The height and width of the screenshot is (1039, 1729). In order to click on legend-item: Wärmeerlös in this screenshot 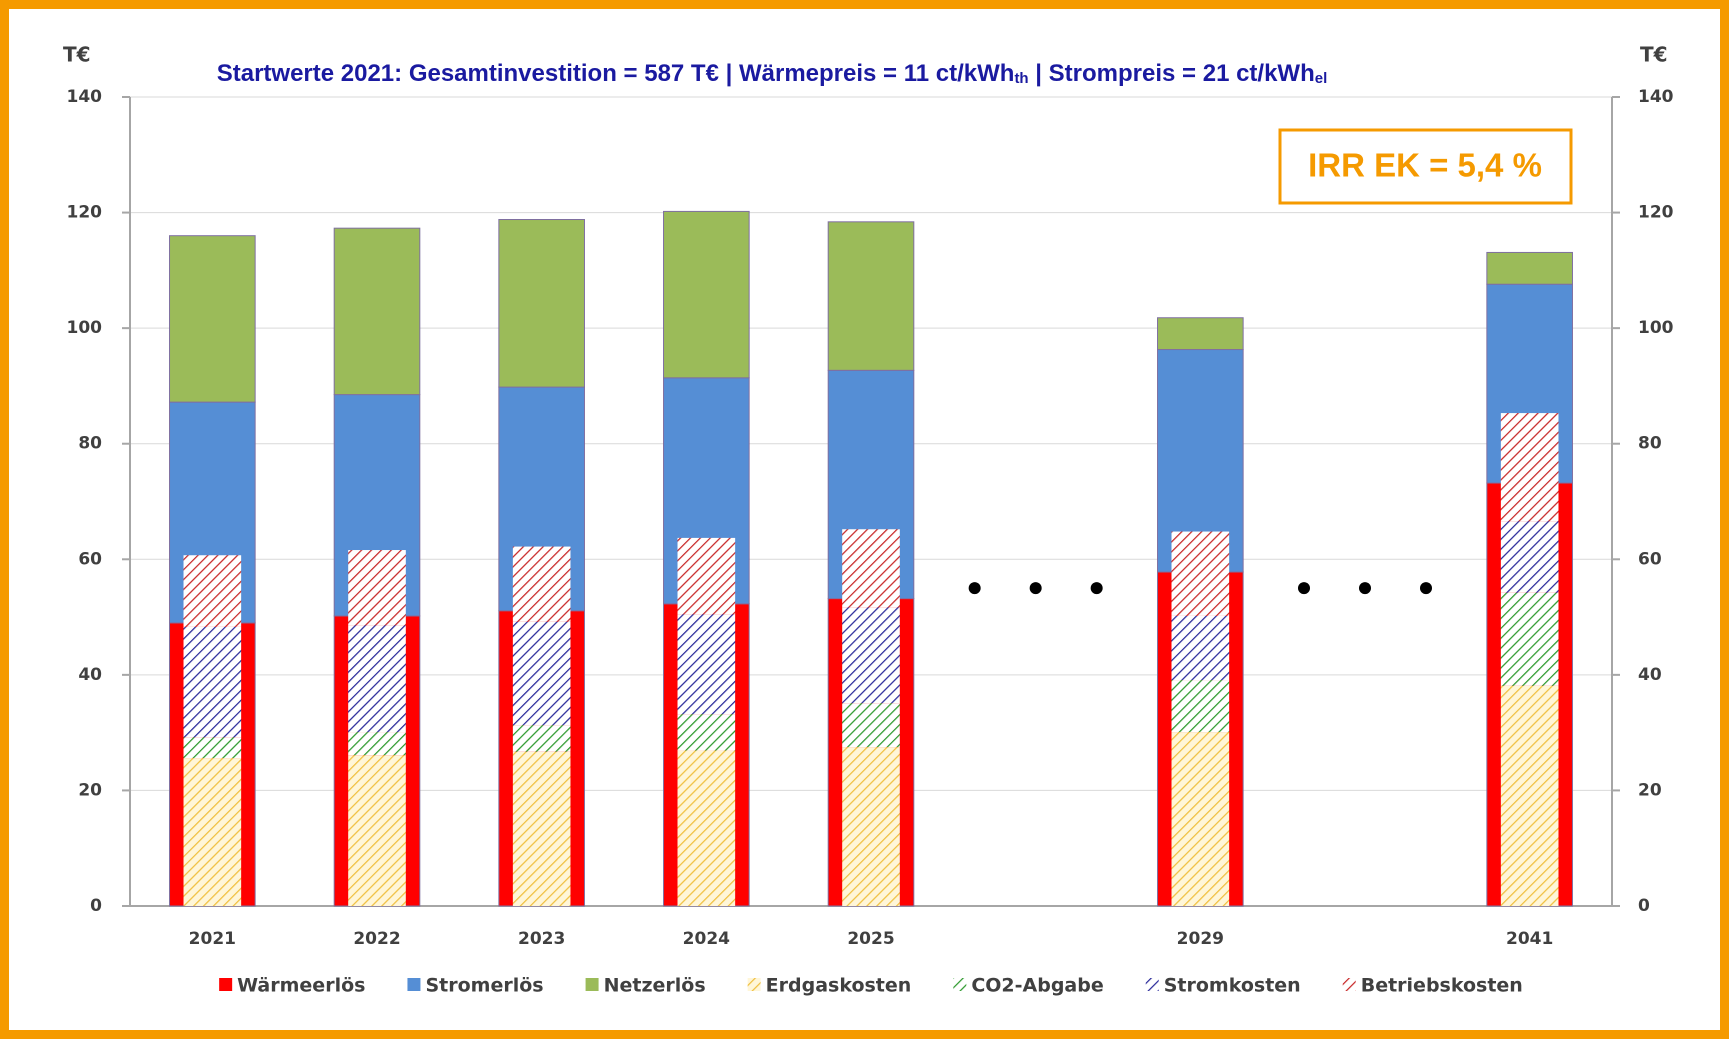, I will do `click(292, 986)`.